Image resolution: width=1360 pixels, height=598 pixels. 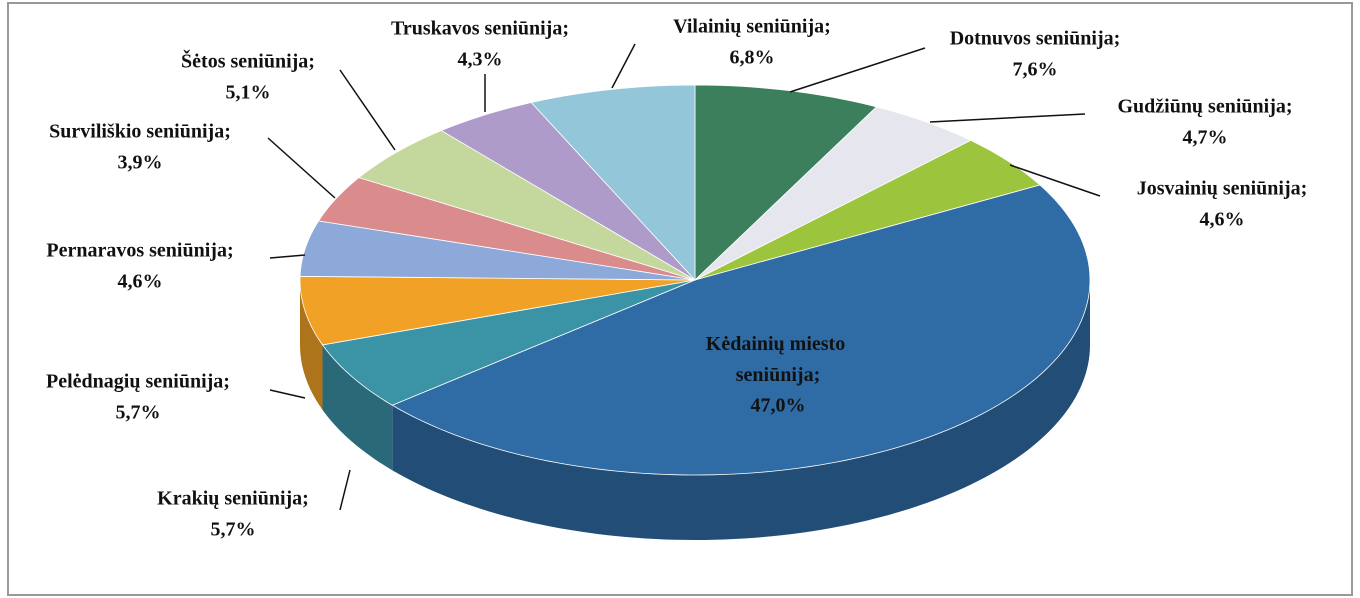 I want to click on value-label: 5,1%, so click(x=248, y=93).